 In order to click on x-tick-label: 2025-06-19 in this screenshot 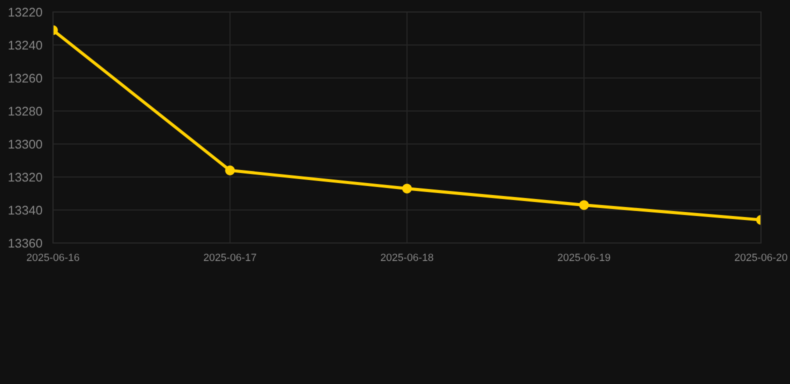, I will do `click(584, 258)`.